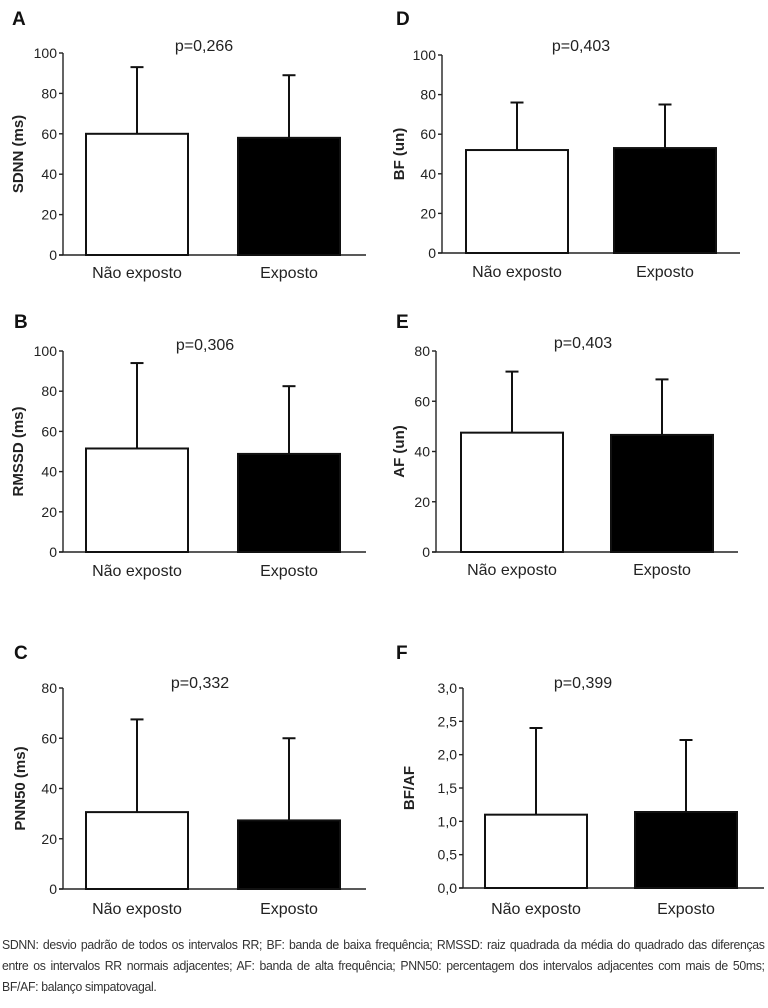 The height and width of the screenshot is (1008, 768). What do you see at coordinates (422, 351) in the screenshot?
I see `panel-e-y-tick-label: 80` at bounding box center [422, 351].